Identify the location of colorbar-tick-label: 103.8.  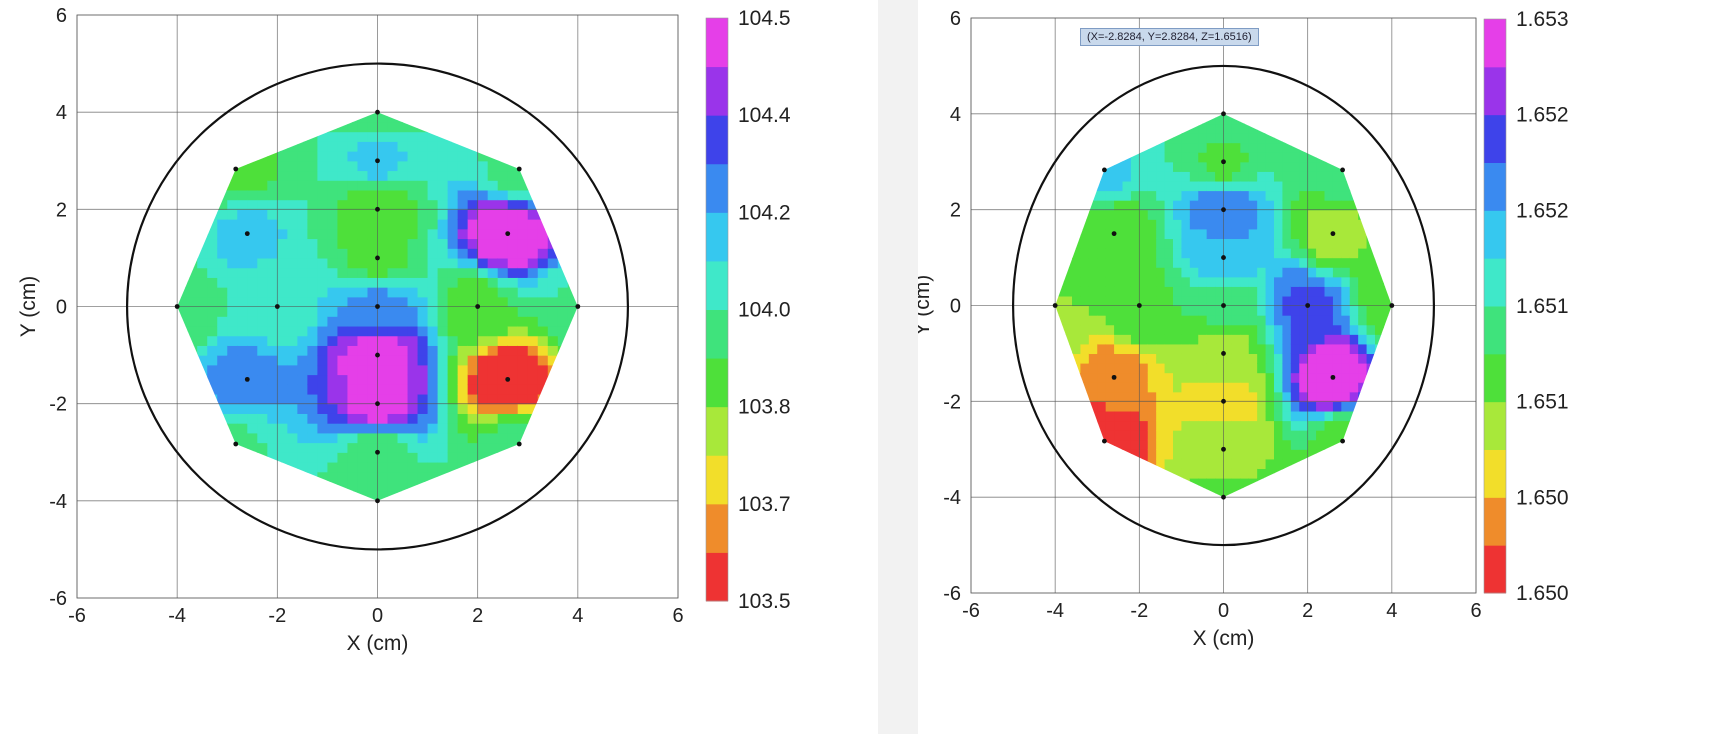
(764, 407).